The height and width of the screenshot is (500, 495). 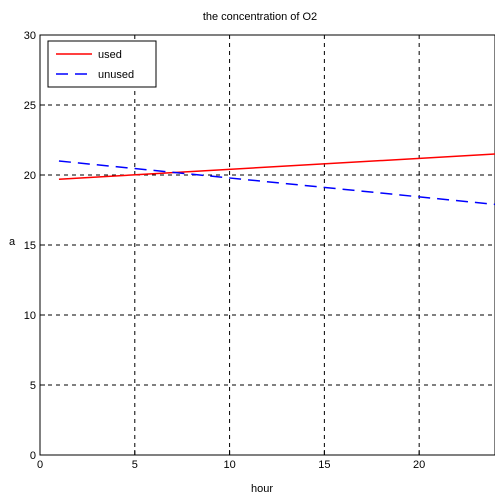 I want to click on y-tick-label: 0, so click(x=33, y=456).